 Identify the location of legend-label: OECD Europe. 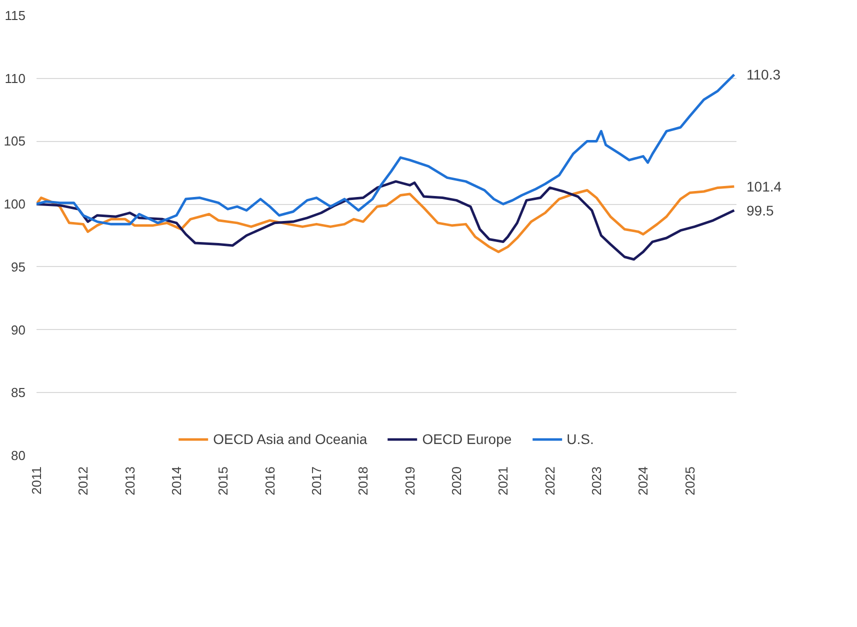
(467, 439).